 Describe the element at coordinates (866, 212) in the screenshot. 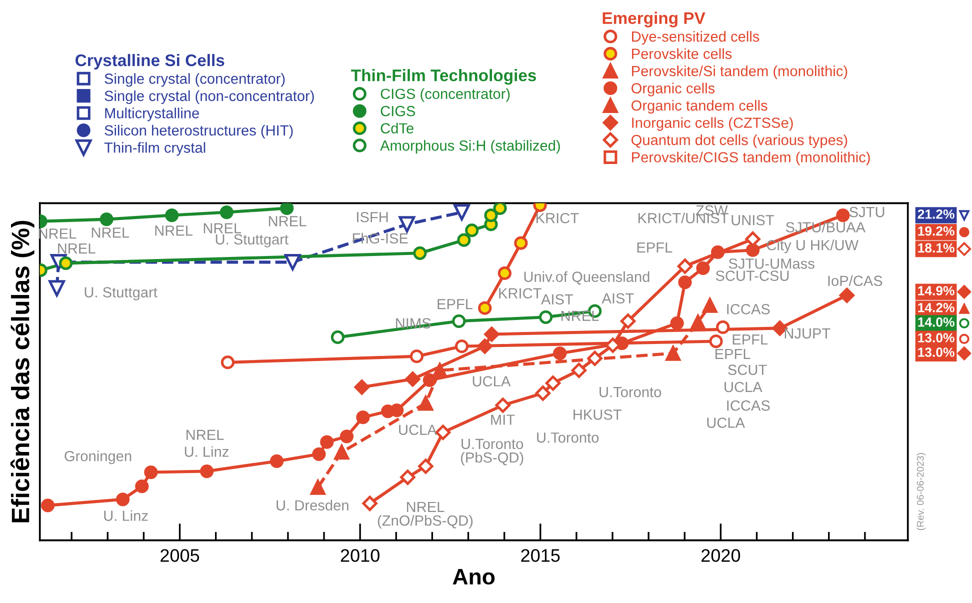

I see `annotation: SJTU` at that location.